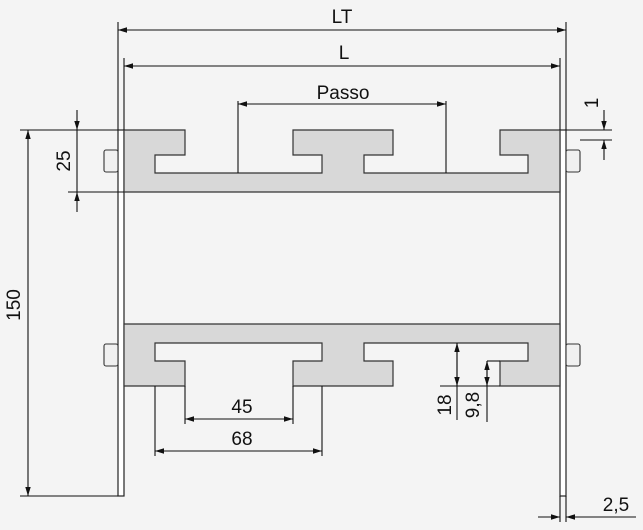 Image resolution: width=643 pixels, height=530 pixels. What do you see at coordinates (573, 161) in the screenshot?
I see `top-right-pin` at bounding box center [573, 161].